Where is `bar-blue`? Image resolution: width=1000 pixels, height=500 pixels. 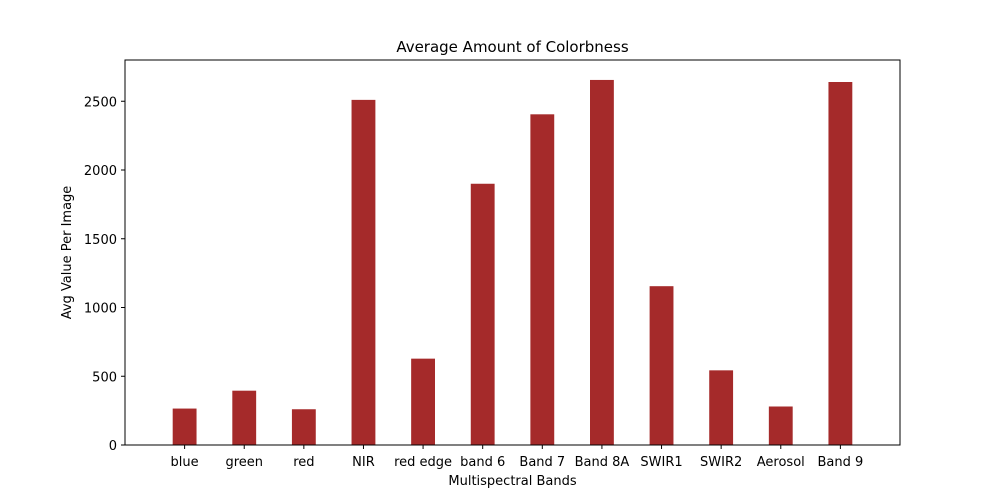
bar-blue is located at coordinates (184, 426).